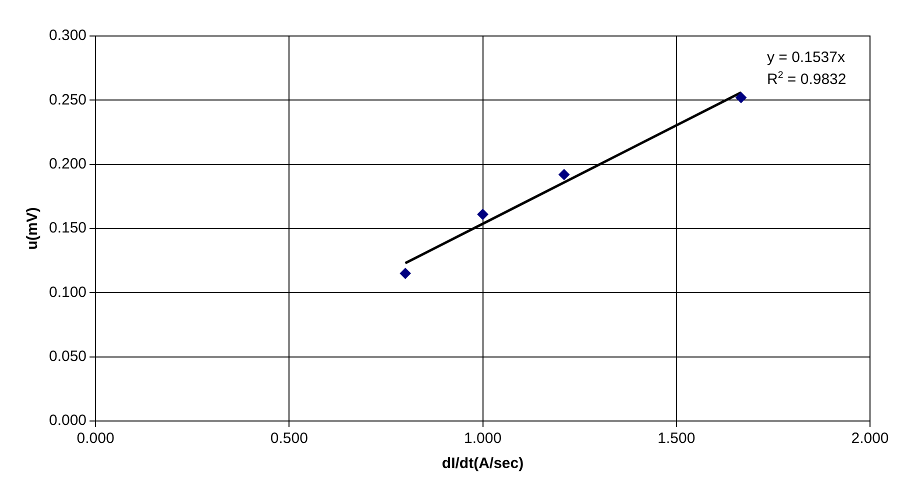 The width and height of the screenshot is (910, 487). Describe the element at coordinates (483, 439) in the screenshot. I see `x-tick-label: 1.000` at that location.